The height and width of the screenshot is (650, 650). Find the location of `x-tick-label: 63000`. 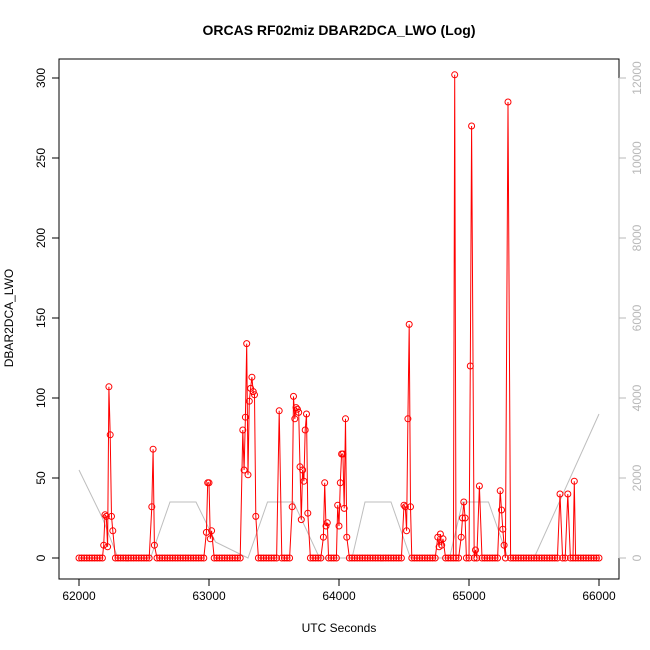

x-tick-label: 63000 is located at coordinates (209, 596).